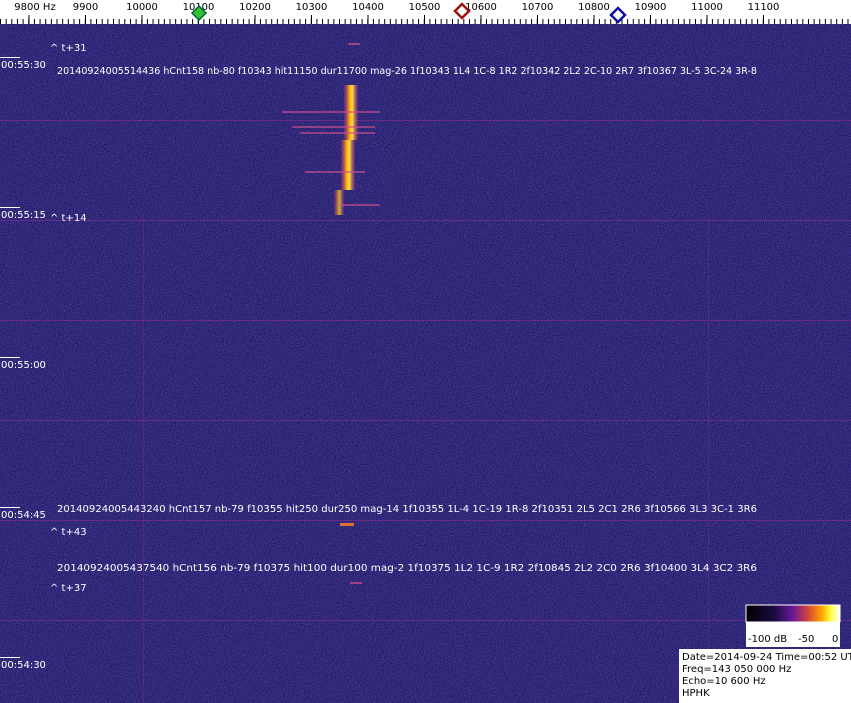 This screenshot has width=851, height=703. I want to click on frequency-tick-label: 10000, so click(142, 7).